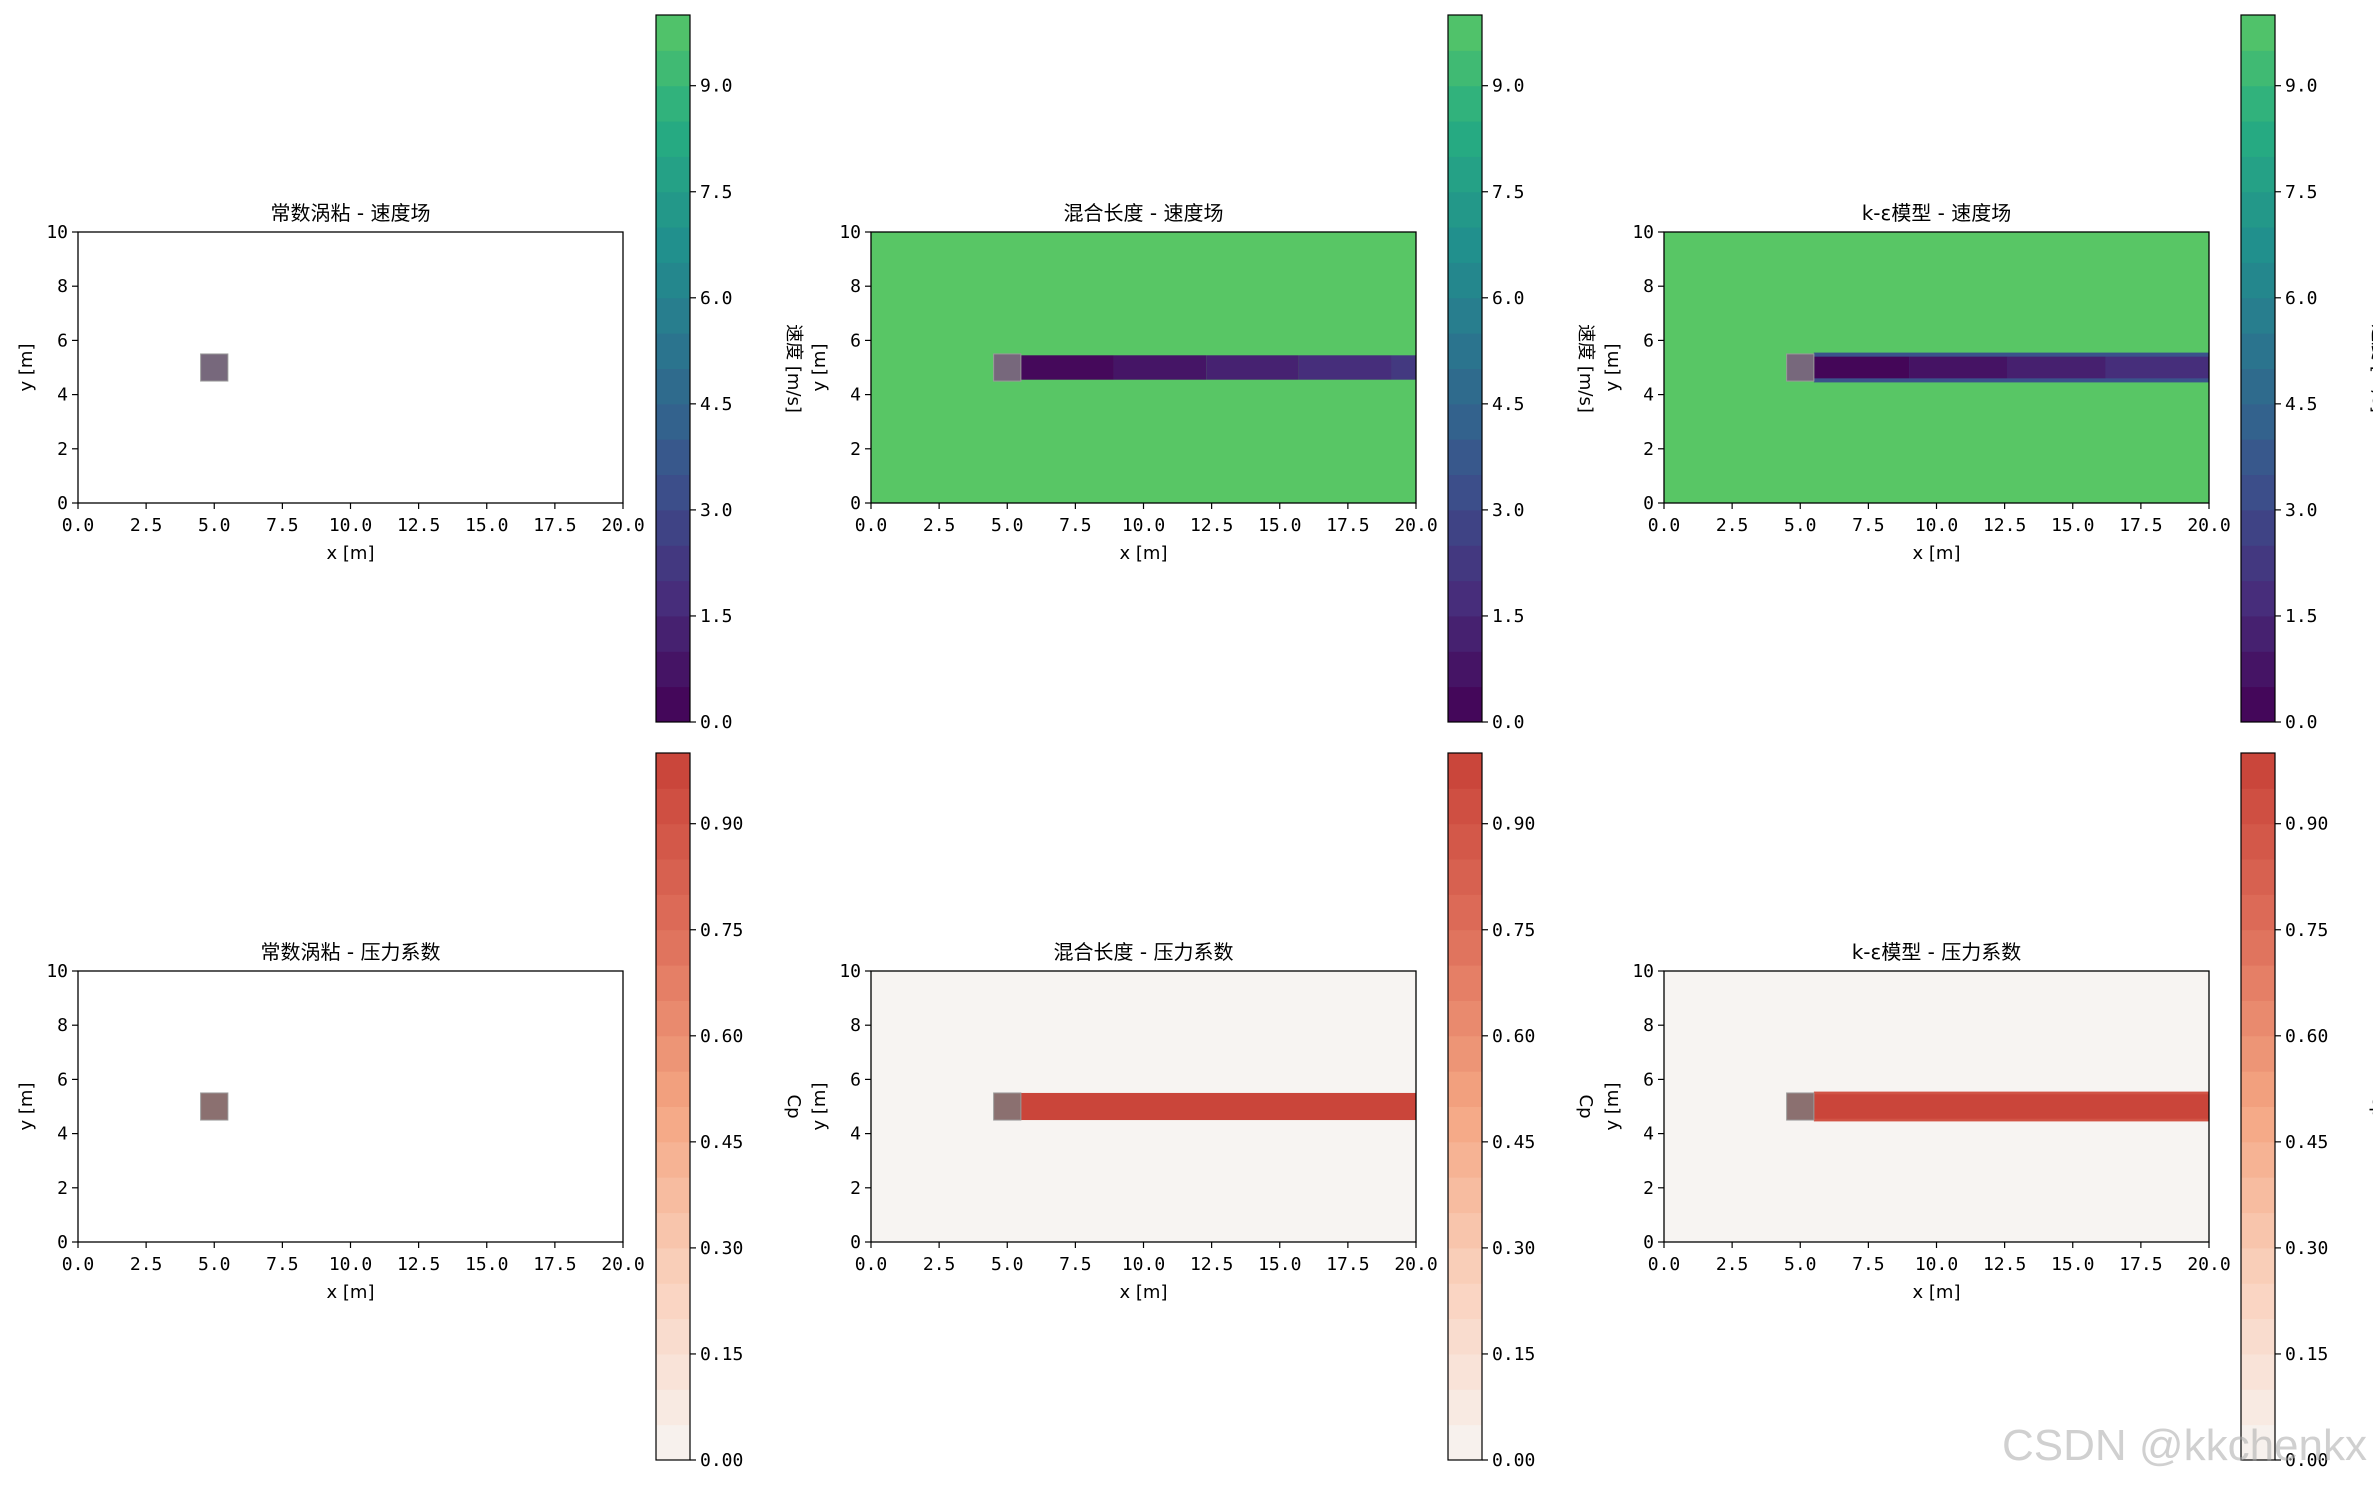 Image resolution: width=2373 pixels, height=1485 pixels. Describe the element at coordinates (351, 213) in the screenshot. I see `chart-title: 常数涡粘 - 速度场` at that location.